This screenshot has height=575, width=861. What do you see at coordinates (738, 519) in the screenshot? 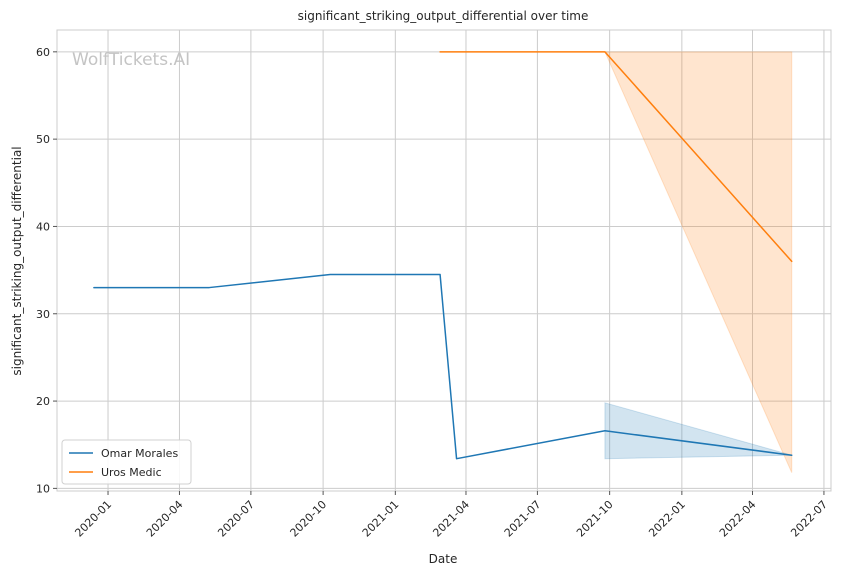
I see `x-tick-label-2022-04: 2022-04` at bounding box center [738, 519].